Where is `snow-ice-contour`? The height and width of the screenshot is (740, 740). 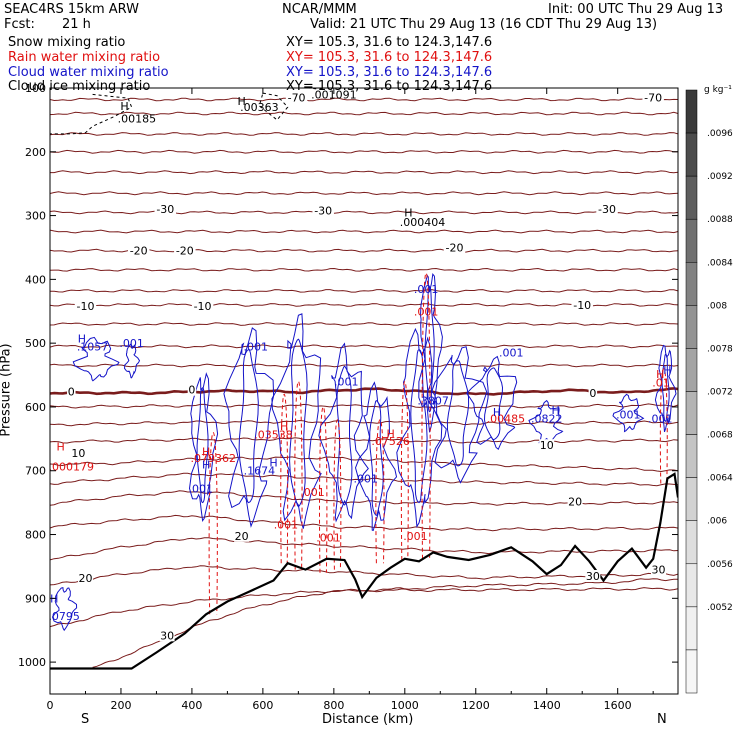
snow-ice-contour is located at coordinates (273, 106).